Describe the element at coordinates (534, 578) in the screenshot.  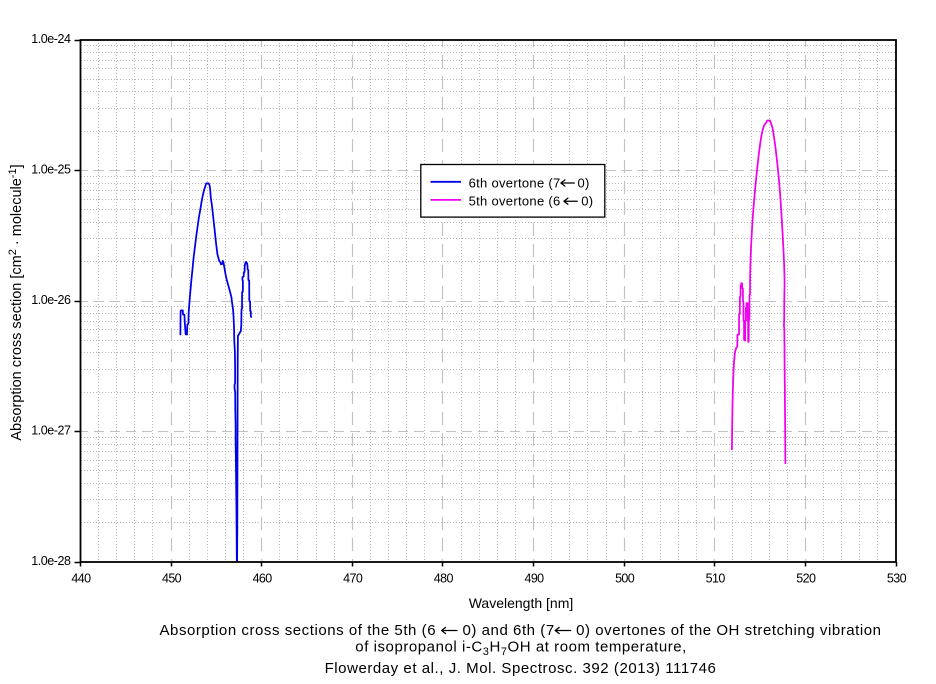
I see `svg-text: 490` at that location.